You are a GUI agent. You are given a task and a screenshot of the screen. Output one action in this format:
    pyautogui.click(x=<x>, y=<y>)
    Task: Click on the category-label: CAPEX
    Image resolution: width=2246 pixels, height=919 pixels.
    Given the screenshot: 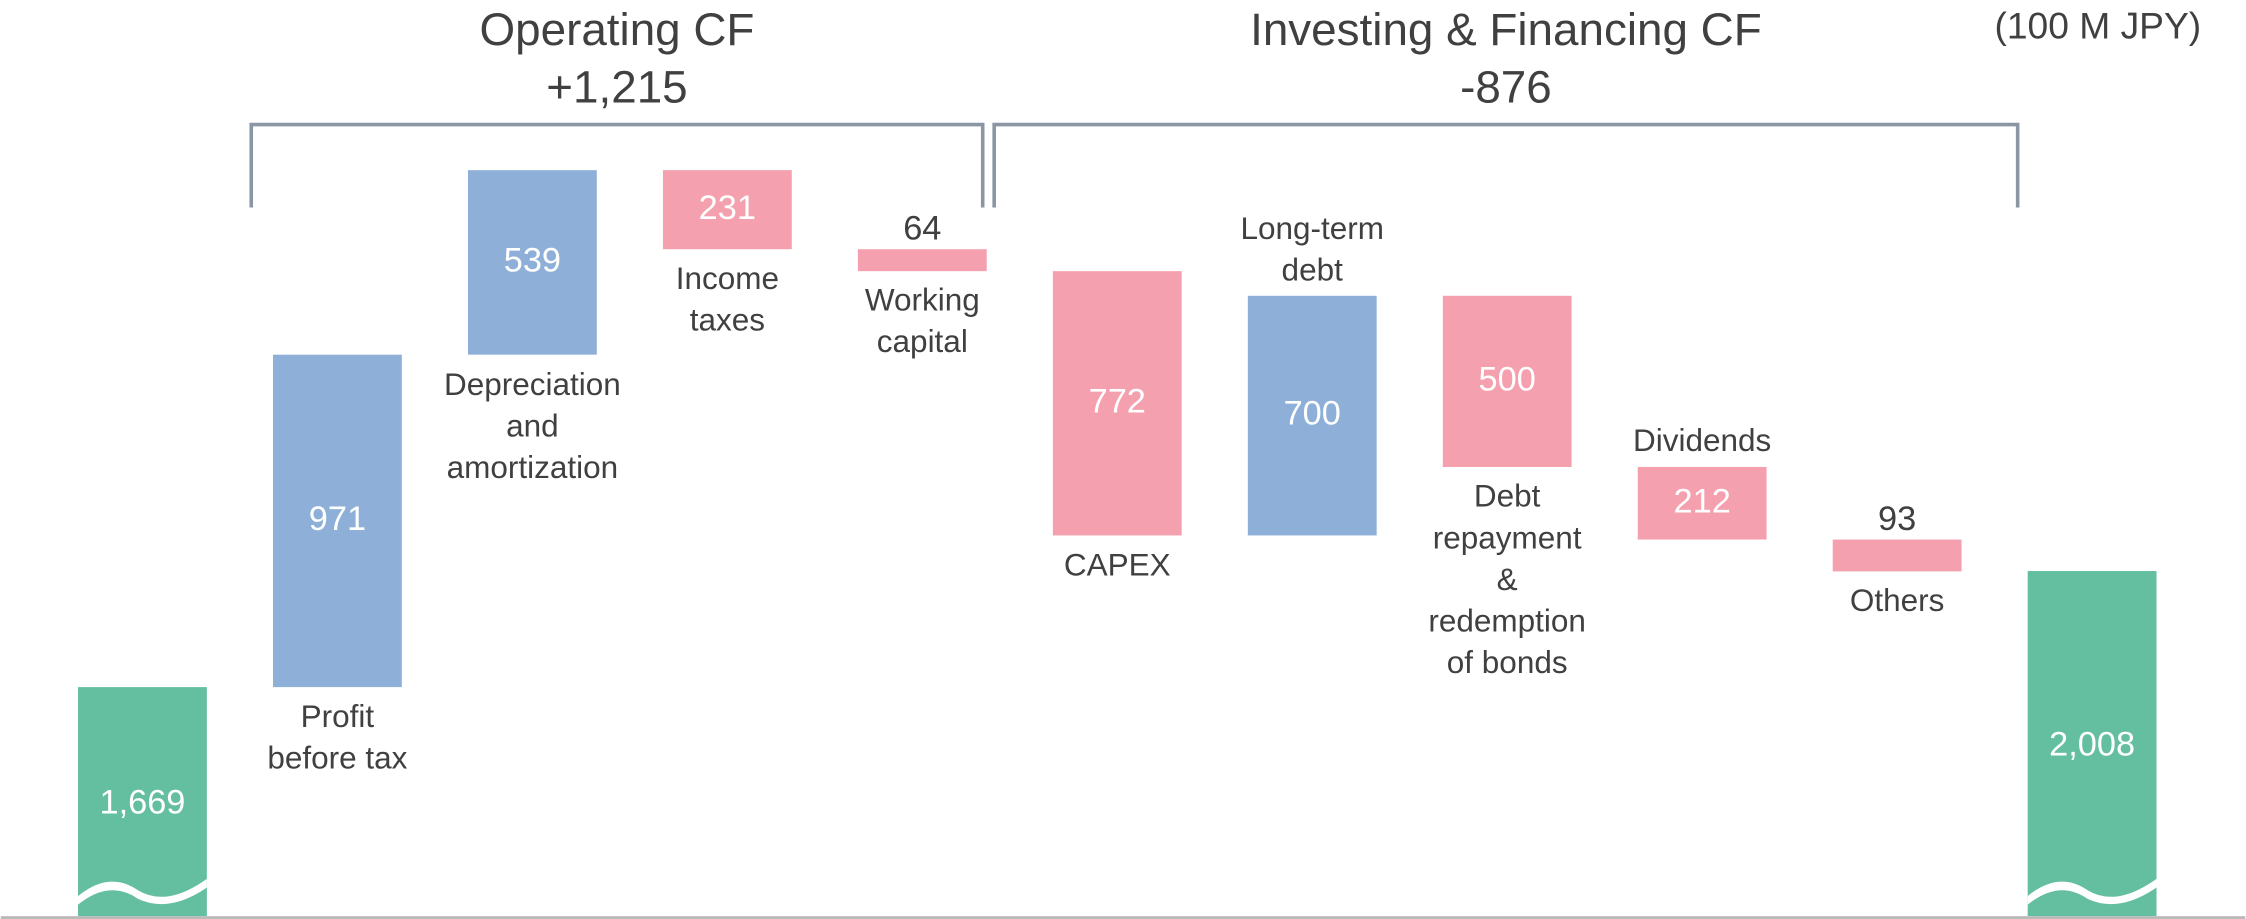 What is the action you would take?
    pyautogui.click(x=1117, y=564)
    